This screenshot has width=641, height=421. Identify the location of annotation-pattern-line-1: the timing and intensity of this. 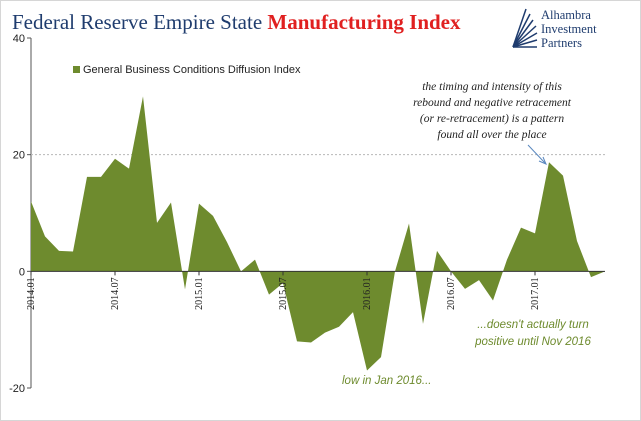
(492, 87).